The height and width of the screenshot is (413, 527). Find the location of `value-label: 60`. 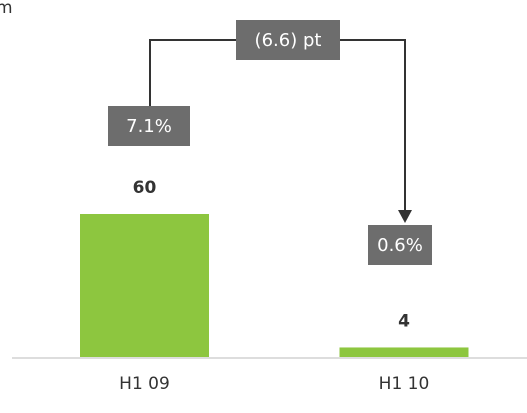

value-label: 60 is located at coordinates (145, 188).